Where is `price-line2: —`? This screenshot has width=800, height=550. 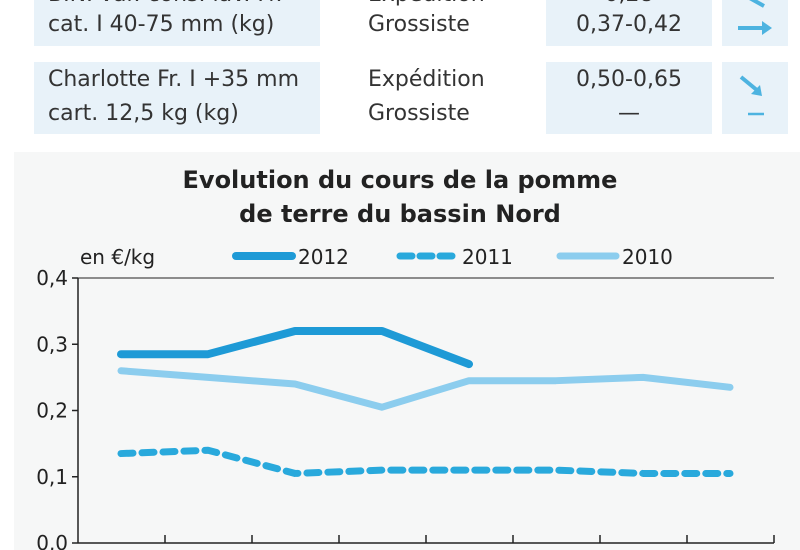 price-line2: — is located at coordinates (629, 113).